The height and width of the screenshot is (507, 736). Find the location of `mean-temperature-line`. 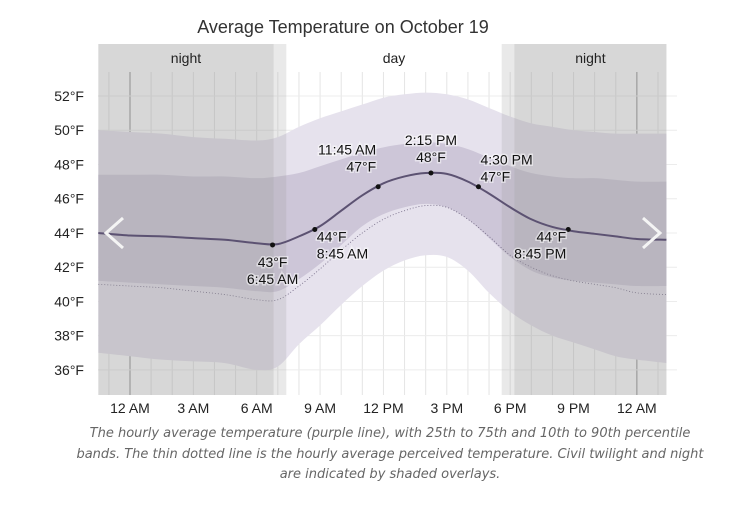

mean-temperature-line is located at coordinates (382, 208).